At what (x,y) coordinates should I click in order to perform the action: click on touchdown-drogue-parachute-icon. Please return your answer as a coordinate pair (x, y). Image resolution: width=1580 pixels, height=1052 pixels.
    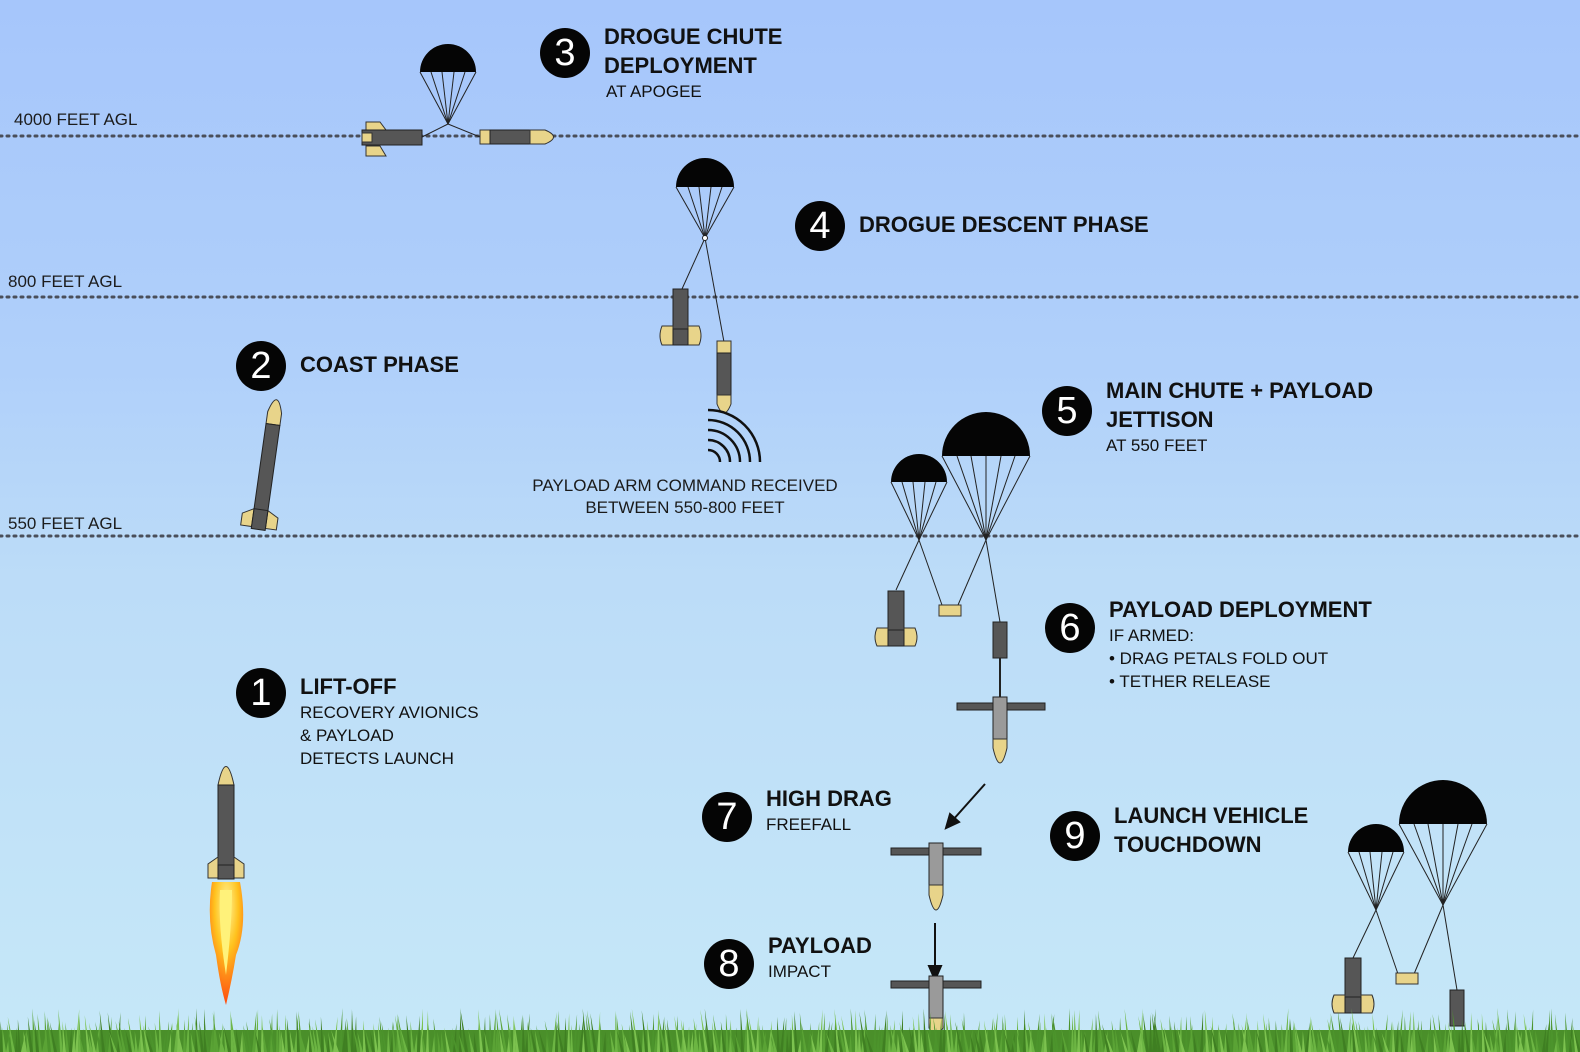
    Looking at the image, I should click on (1376, 899).